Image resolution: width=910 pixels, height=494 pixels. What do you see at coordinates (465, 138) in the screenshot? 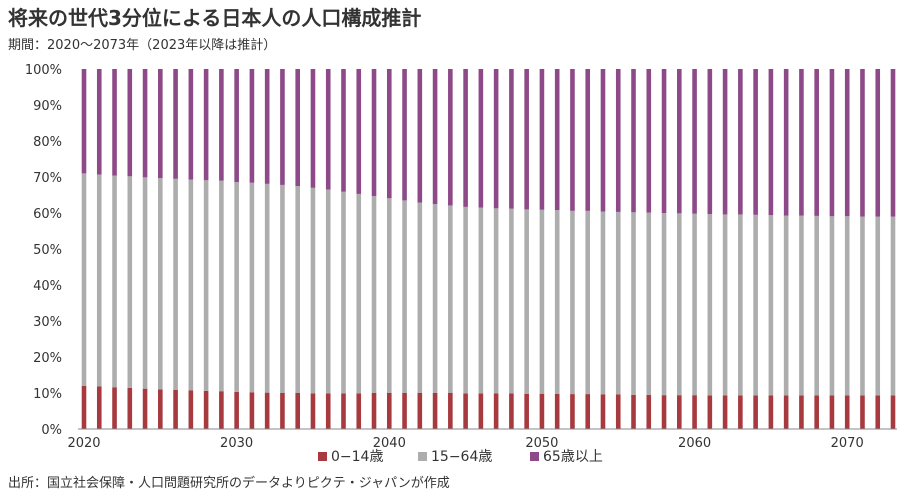
I see `bar-segment-age-65-plus-2045` at bounding box center [465, 138].